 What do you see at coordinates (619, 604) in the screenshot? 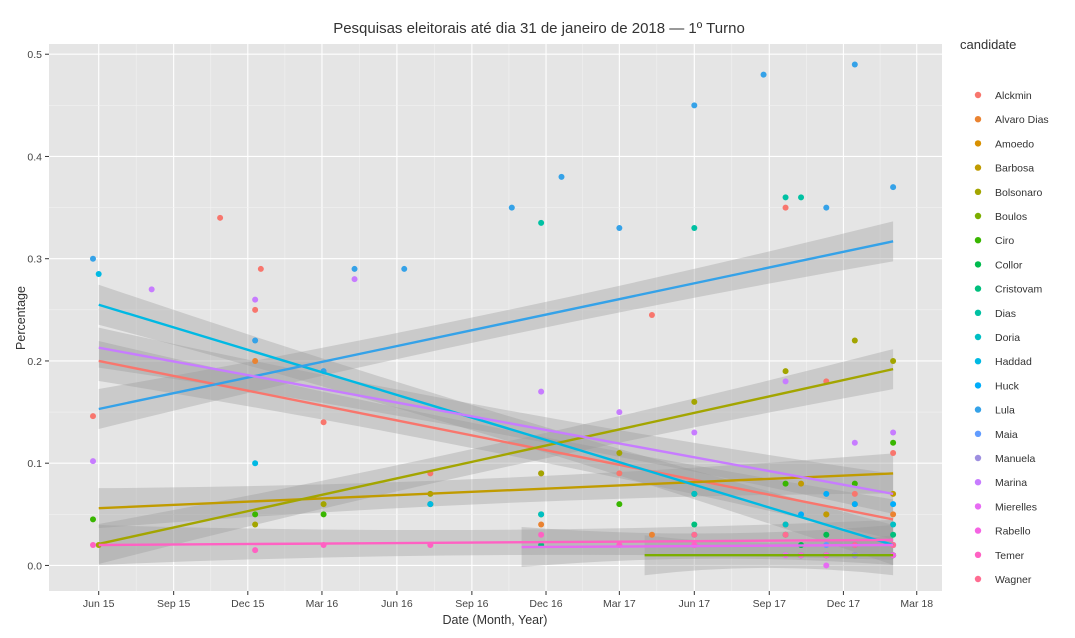
I see `x-tick-label: Mar 17` at bounding box center [619, 604].